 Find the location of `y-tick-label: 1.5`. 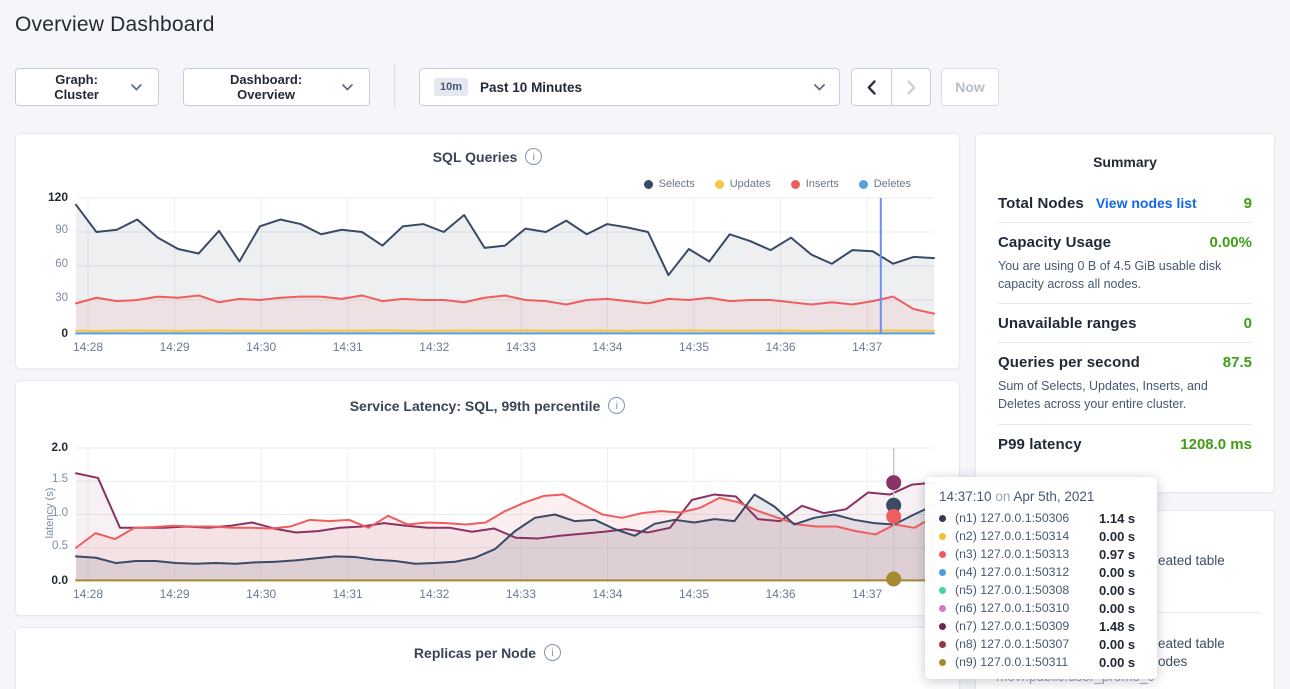

y-tick-label: 1.5 is located at coordinates (60, 479).